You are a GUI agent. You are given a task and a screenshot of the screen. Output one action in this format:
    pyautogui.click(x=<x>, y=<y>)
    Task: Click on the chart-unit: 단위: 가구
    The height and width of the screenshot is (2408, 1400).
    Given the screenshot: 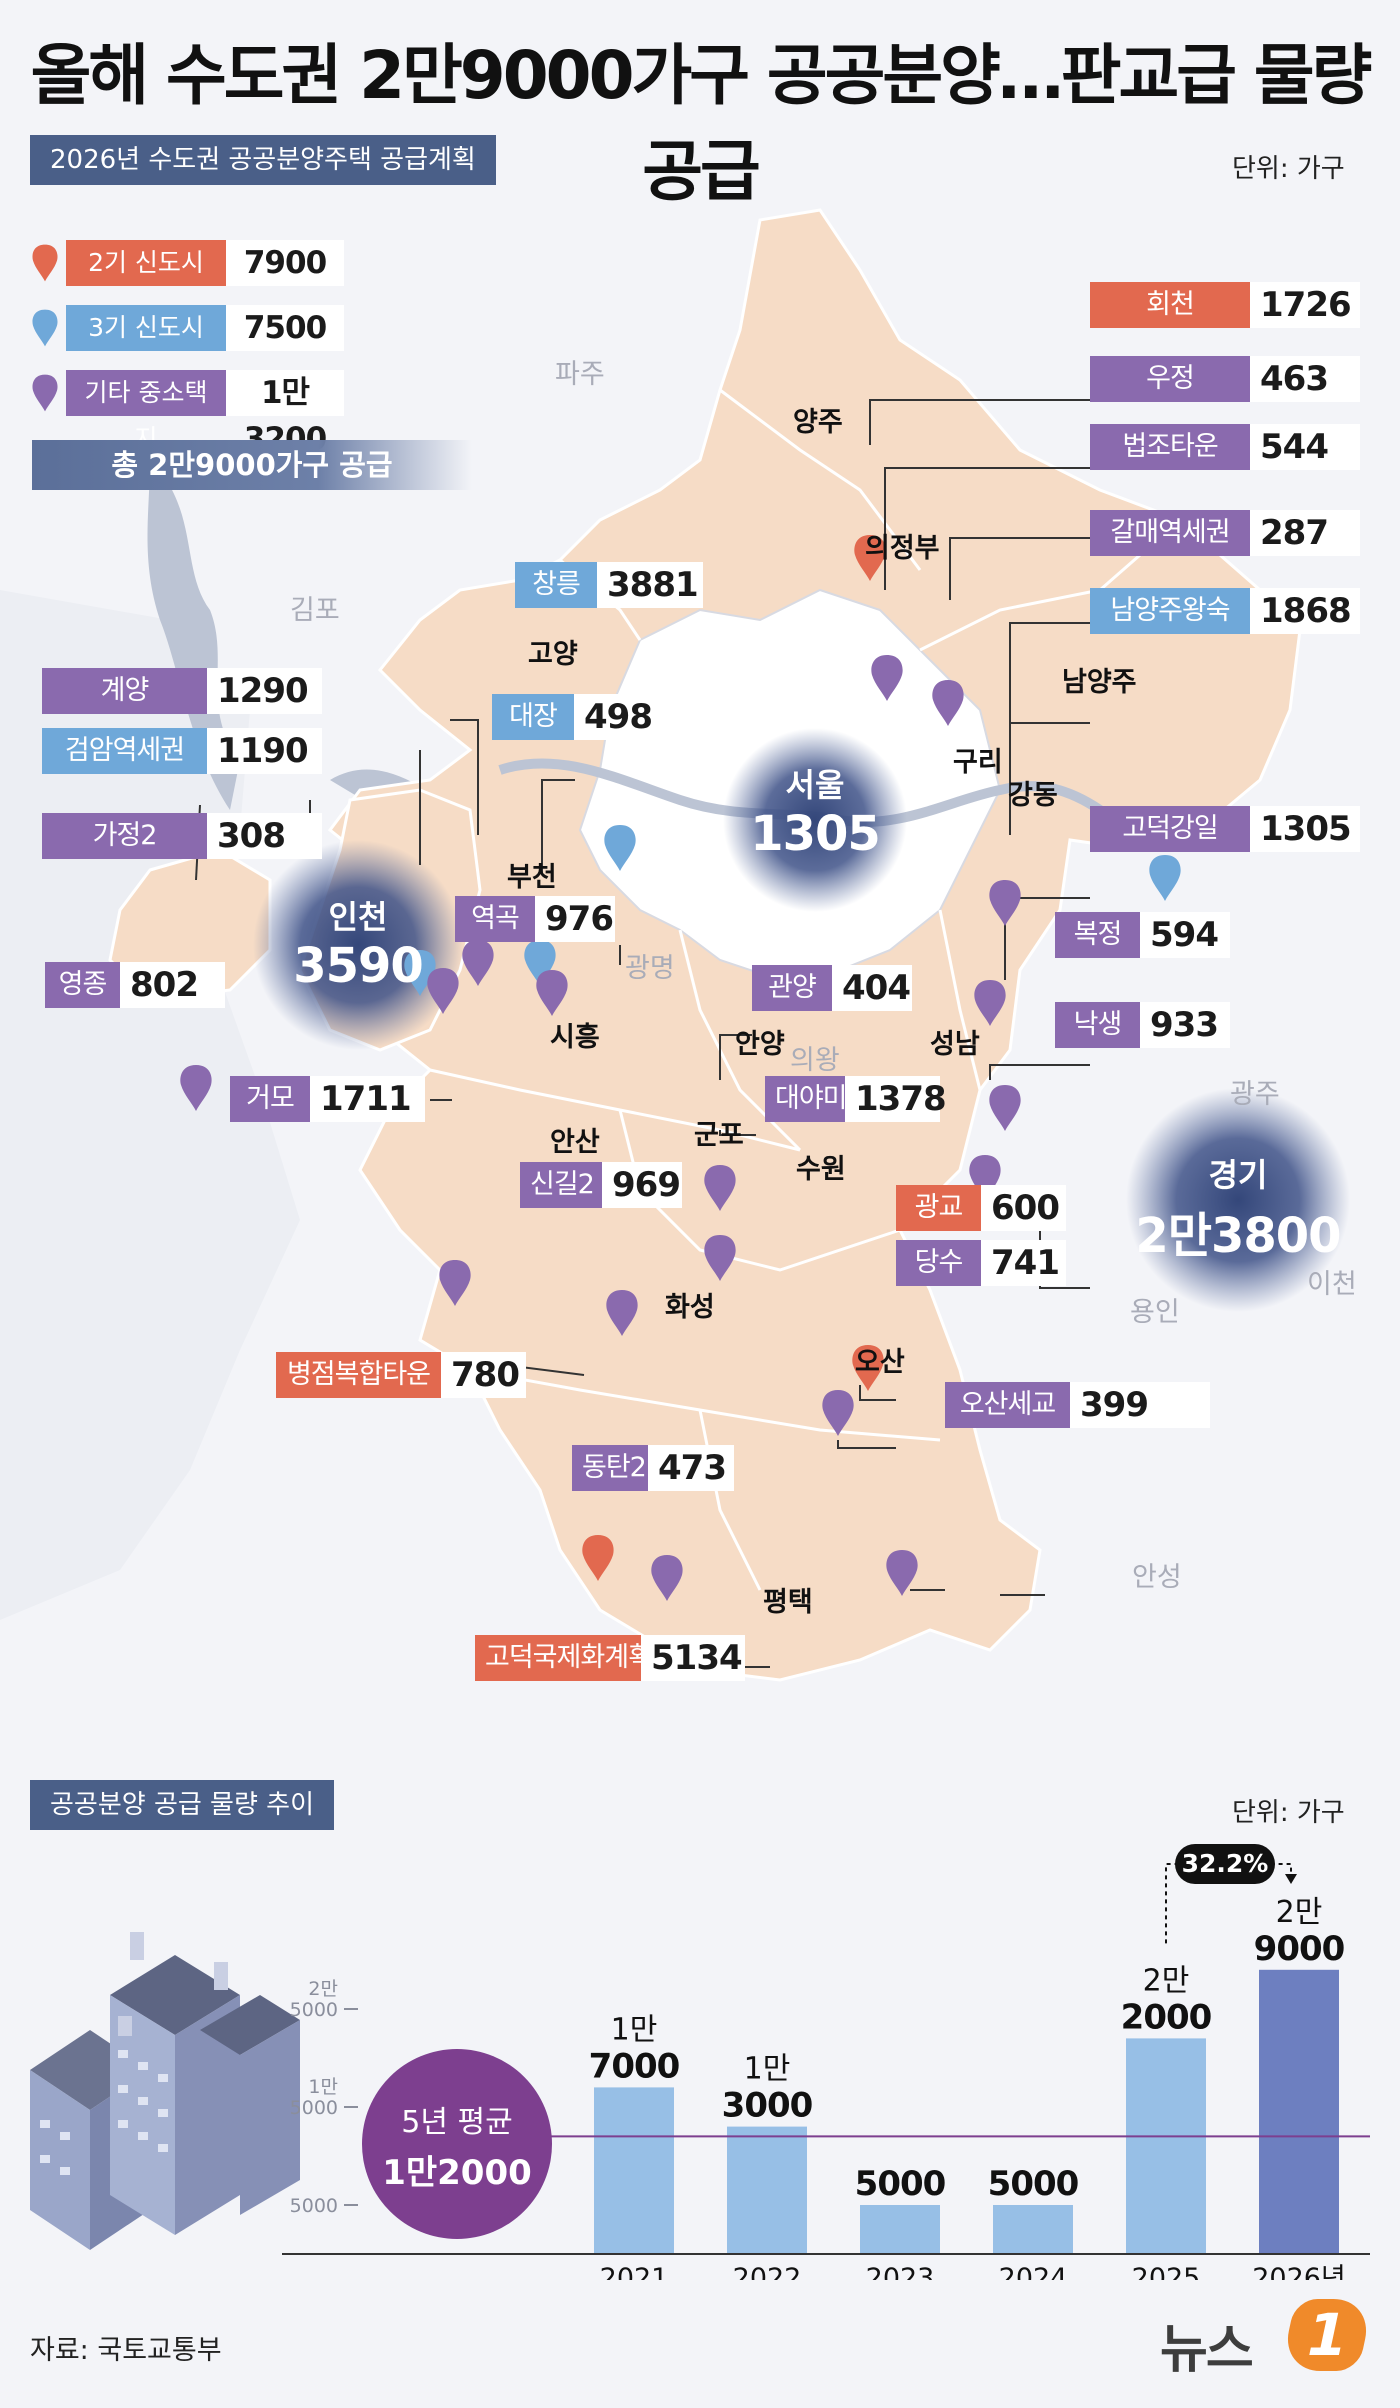 What is the action you would take?
    pyautogui.click(x=1288, y=1813)
    